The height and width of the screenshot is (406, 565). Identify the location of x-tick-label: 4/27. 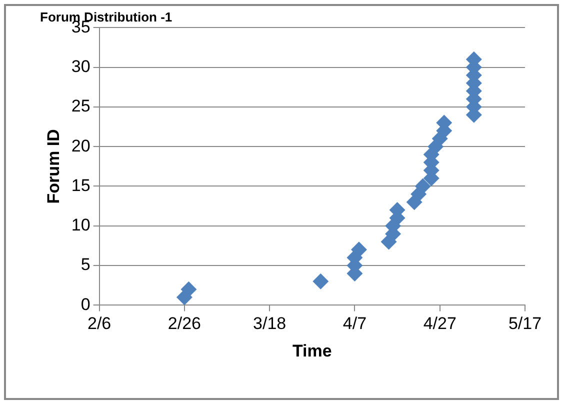
(439, 324).